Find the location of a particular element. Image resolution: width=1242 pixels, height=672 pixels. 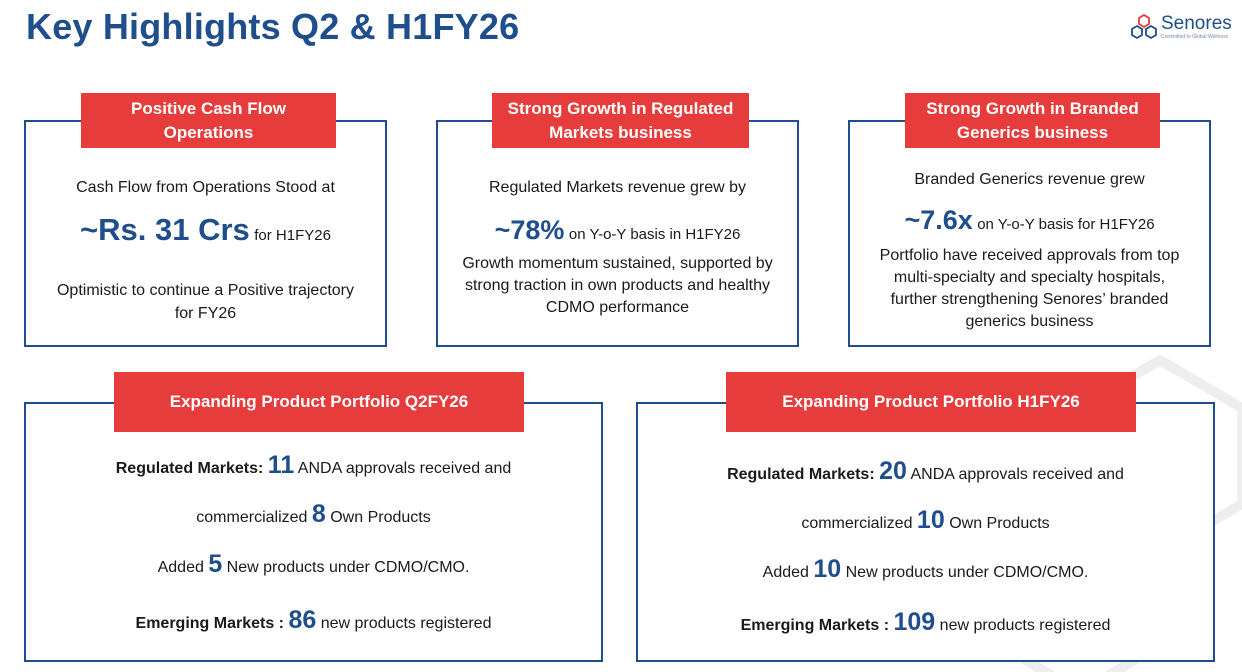

h1-regulated-value: 20 is located at coordinates (893, 471).